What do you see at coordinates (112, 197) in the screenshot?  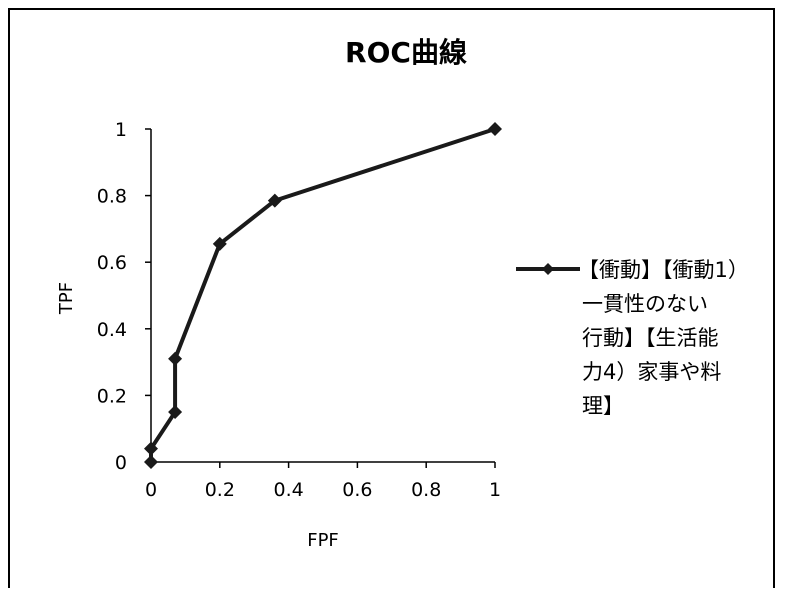 I see `y-tick-label: 0.8` at bounding box center [112, 197].